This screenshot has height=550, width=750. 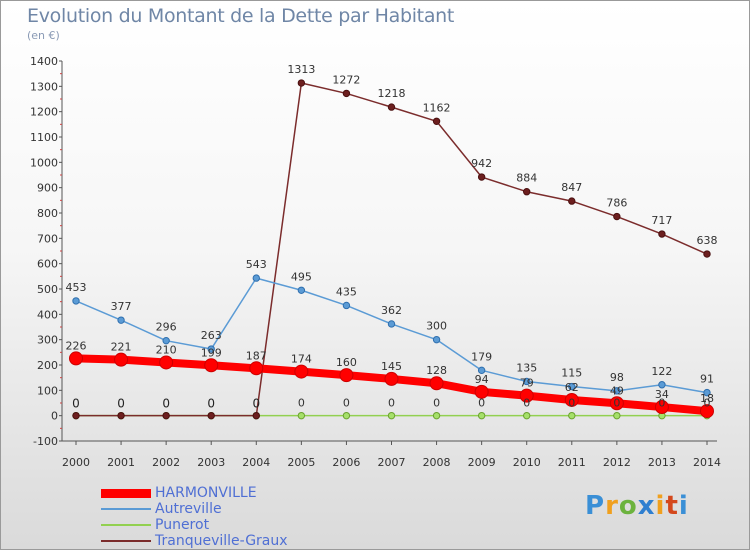 I want to click on x-tick-label: 2010, so click(x=527, y=462).